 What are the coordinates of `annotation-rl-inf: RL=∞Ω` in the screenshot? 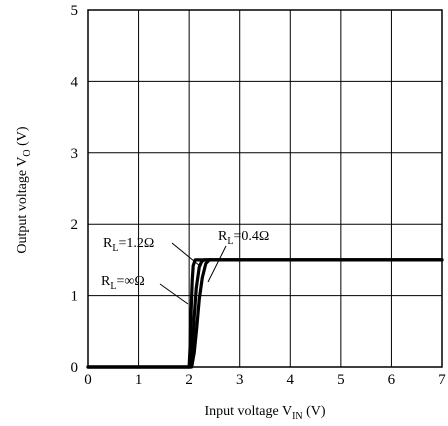 It's located at (145, 289).